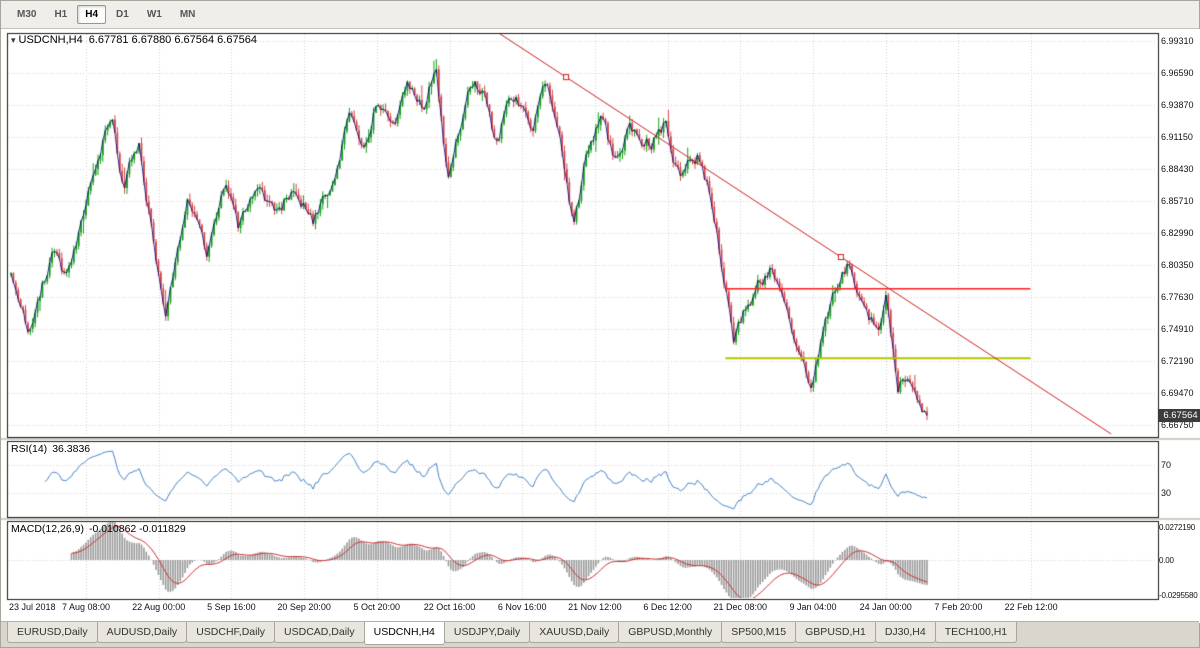 This screenshot has width=1200, height=648. Describe the element at coordinates (142, 632) in the screenshot. I see `tab-audusd-daily: AUDUSD,Daily` at that location.